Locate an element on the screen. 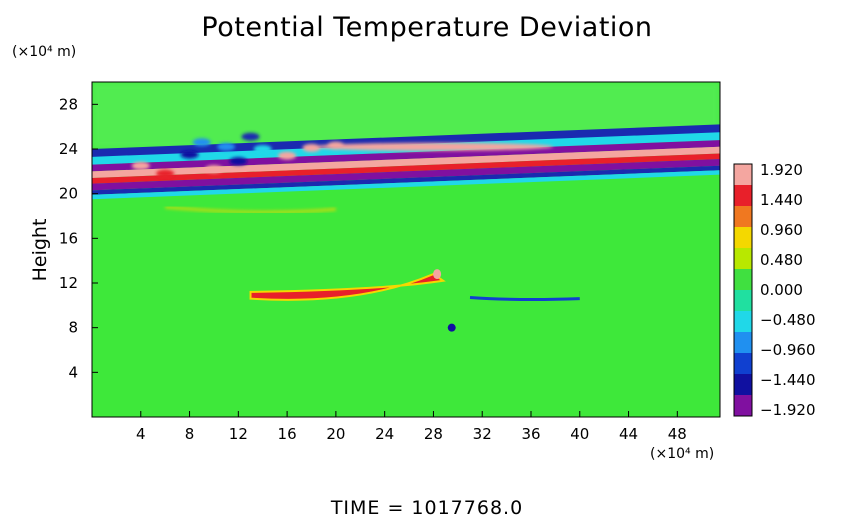 Image resolution: width=854 pixels, height=519 pixels. x-tick-label-2: 12 is located at coordinates (238, 434).